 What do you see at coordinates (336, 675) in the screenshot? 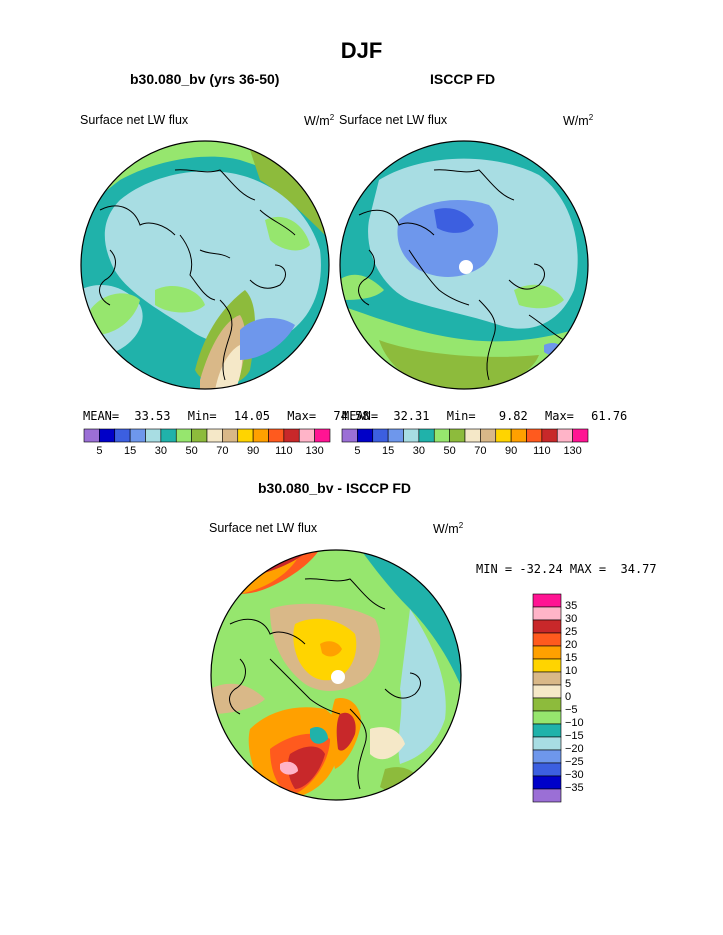
I see `diff-polar-map` at bounding box center [336, 675].